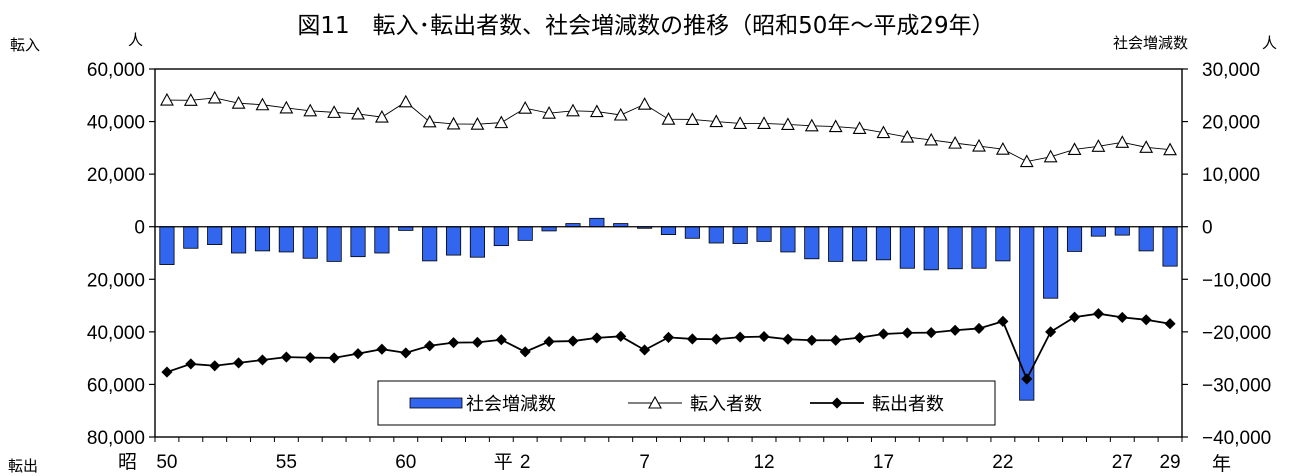 This screenshot has height=476, width=1292. I want to click on x-tick-label: 22, so click(1002, 462).